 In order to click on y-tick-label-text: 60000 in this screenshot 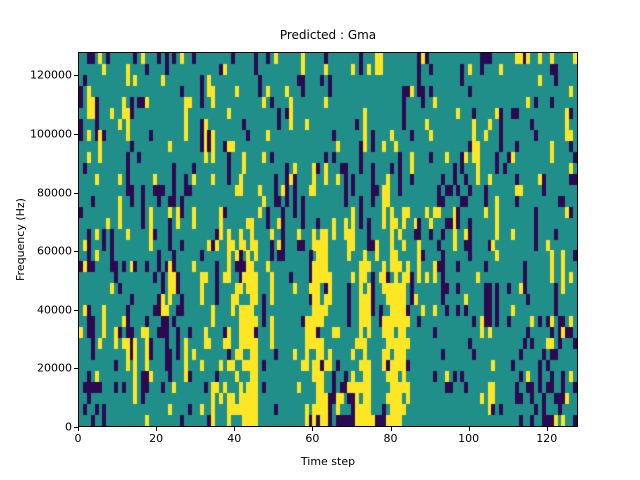, I will do `click(54, 251)`.